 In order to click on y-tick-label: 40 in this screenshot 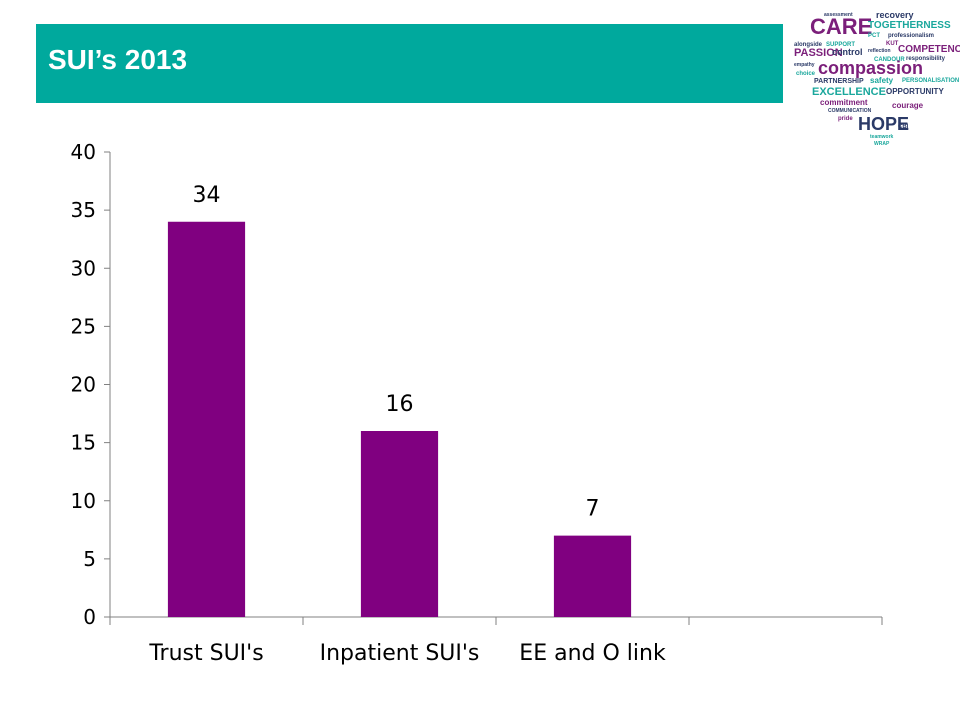, I will do `click(83, 152)`.